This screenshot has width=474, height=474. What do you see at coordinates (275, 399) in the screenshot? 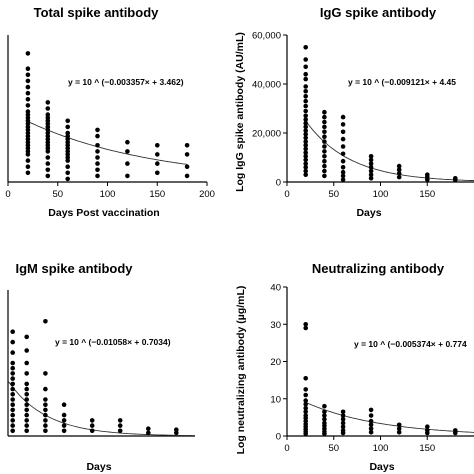
I see `y-tick-label: 10` at bounding box center [275, 399].